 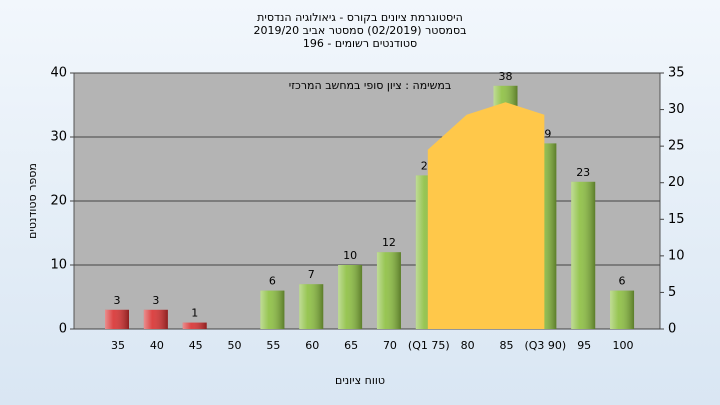 I want to click on x-tick-label: 70, so click(x=390, y=345).